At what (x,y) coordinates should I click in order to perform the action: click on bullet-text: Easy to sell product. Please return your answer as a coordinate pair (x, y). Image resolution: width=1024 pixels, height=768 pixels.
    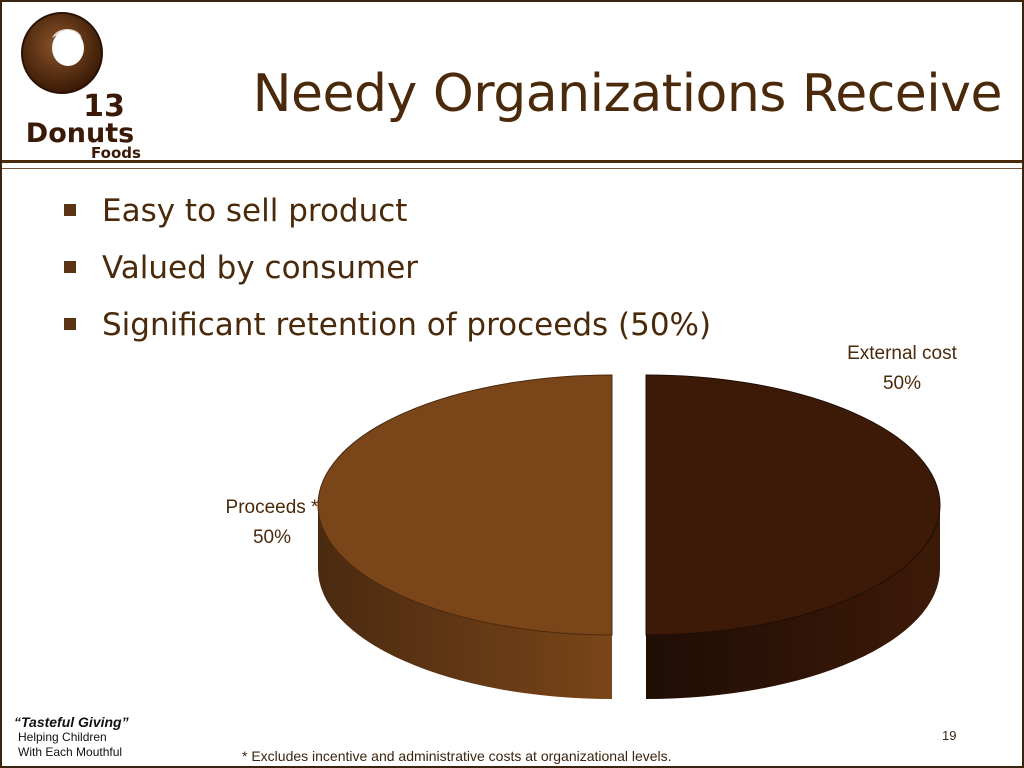
    Looking at the image, I should click on (255, 211).